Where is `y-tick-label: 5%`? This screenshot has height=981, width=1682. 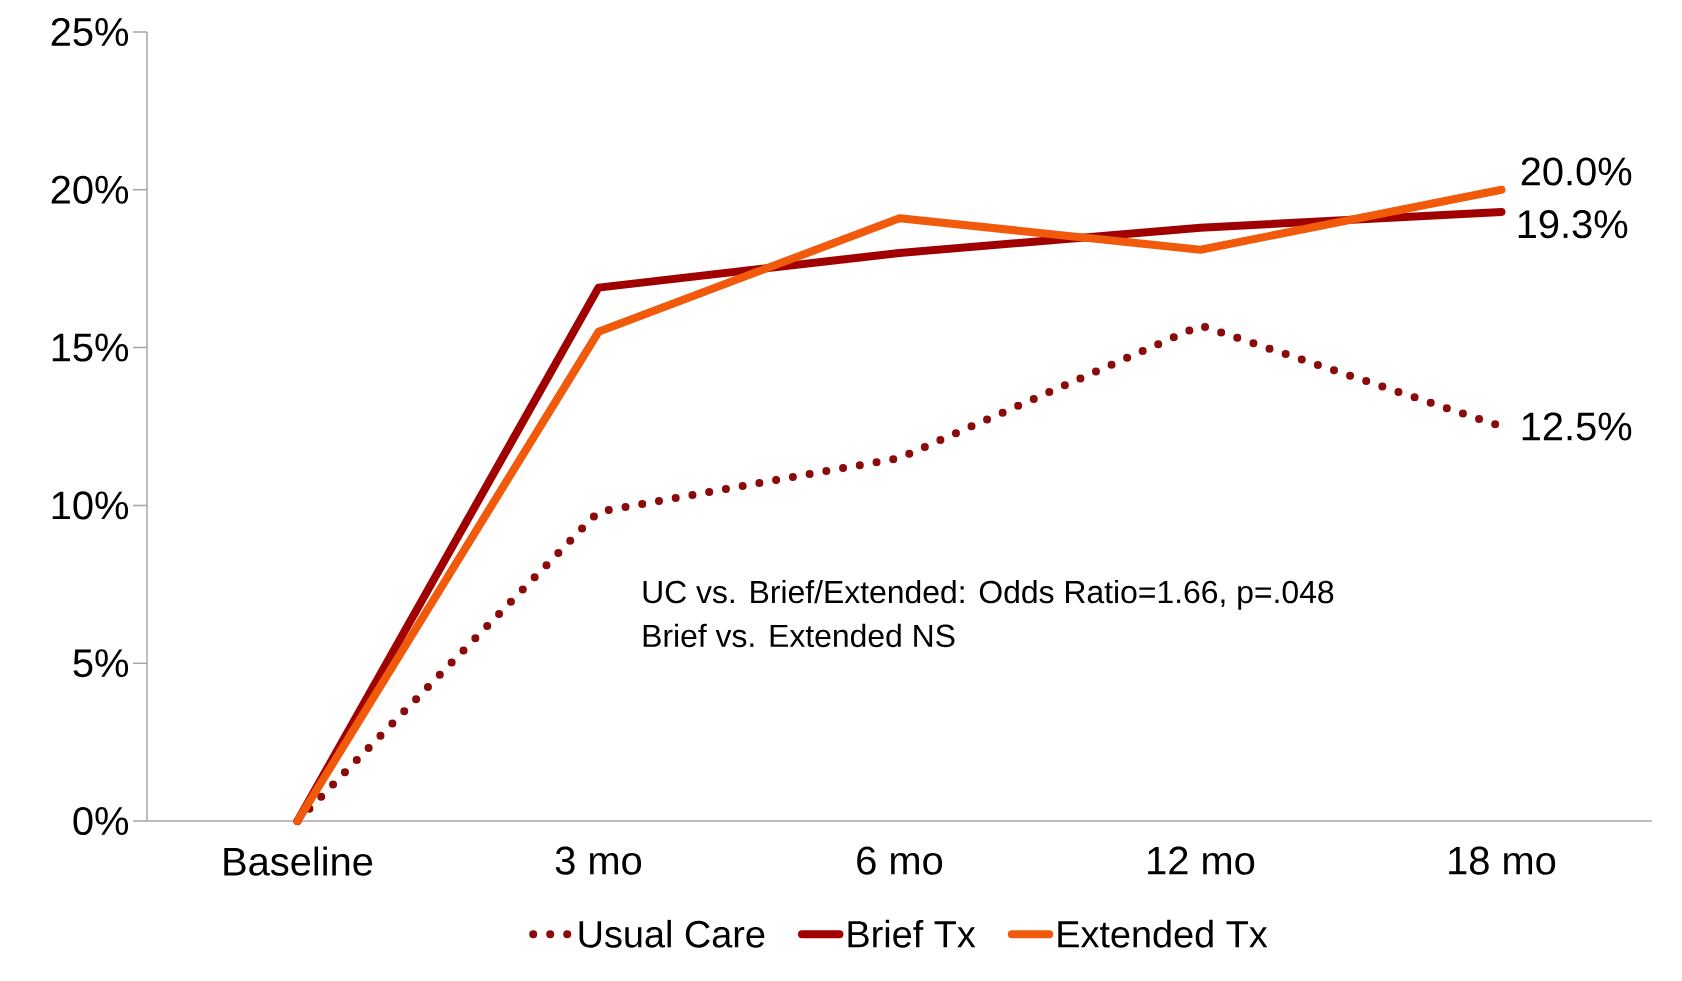 y-tick-label: 5% is located at coordinates (101, 663).